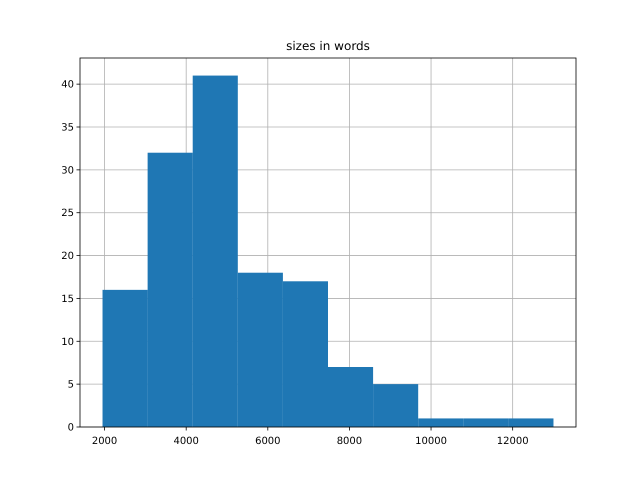 The width and height of the screenshot is (640, 480). Describe the element at coordinates (67, 128) in the screenshot. I see `y-tick-label: 35` at that location.